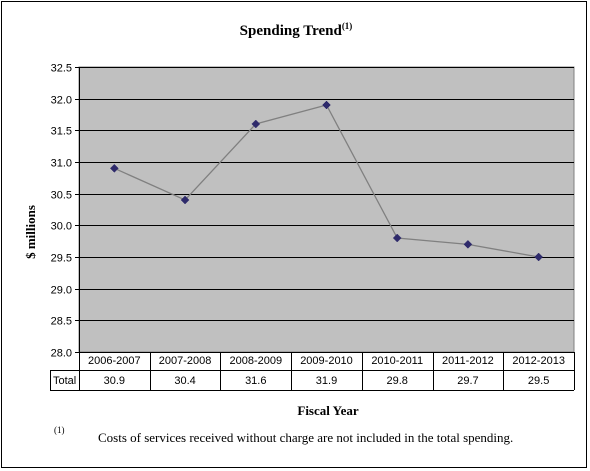  What do you see at coordinates (296, 30) in the screenshot?
I see `chart-title: Spending Trend(1)` at bounding box center [296, 30].